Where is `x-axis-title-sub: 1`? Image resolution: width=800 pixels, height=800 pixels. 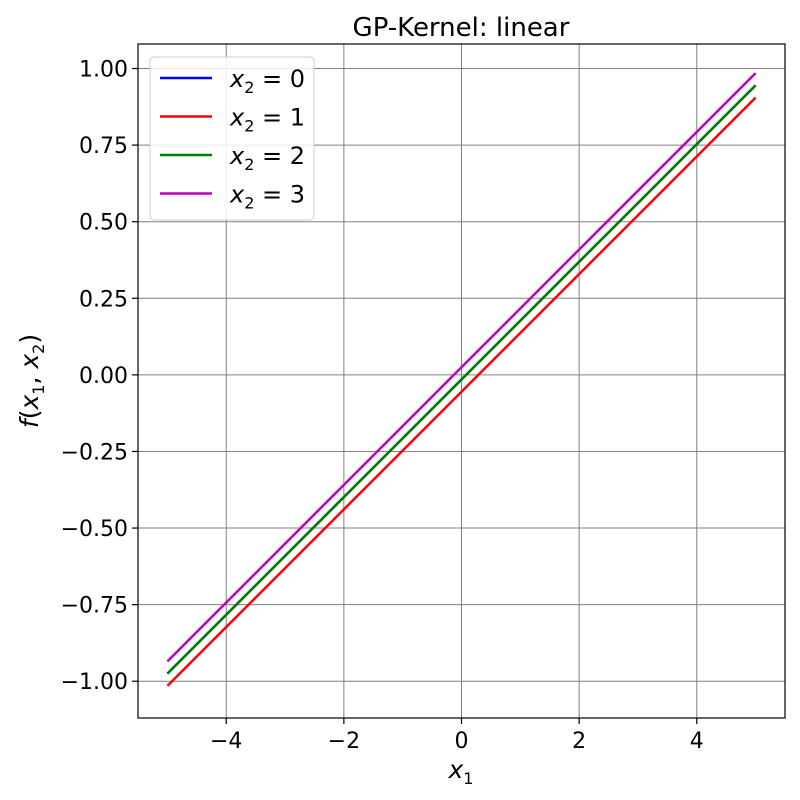 x-axis-title-sub: 1 is located at coordinates (468, 778).